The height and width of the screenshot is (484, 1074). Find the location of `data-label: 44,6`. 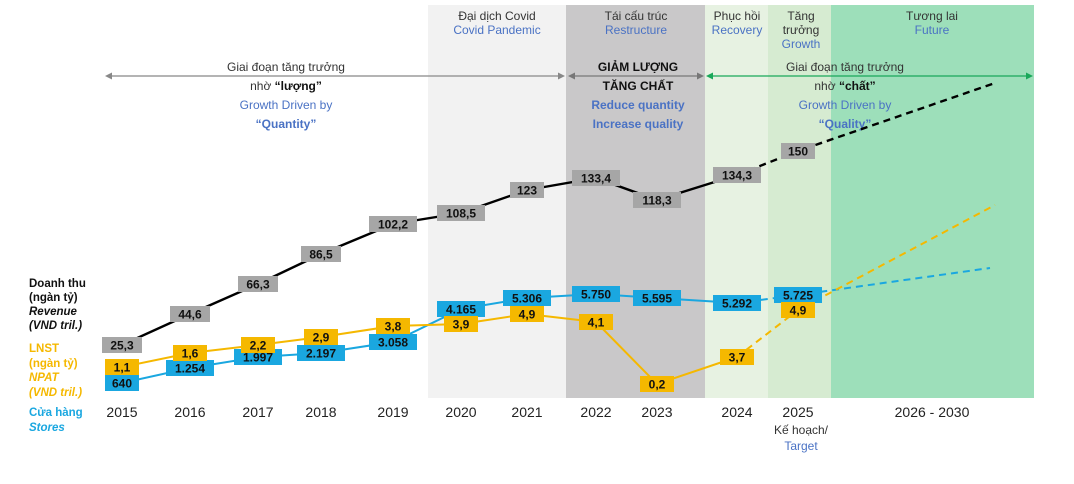

data-label: 44,6 is located at coordinates (190, 314).